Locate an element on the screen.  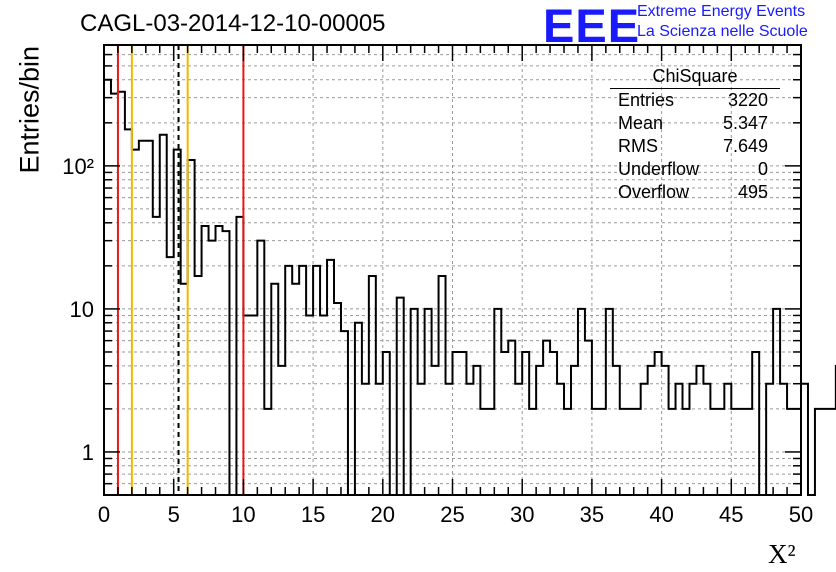
x-tick-label: 5 is located at coordinates (174, 514).